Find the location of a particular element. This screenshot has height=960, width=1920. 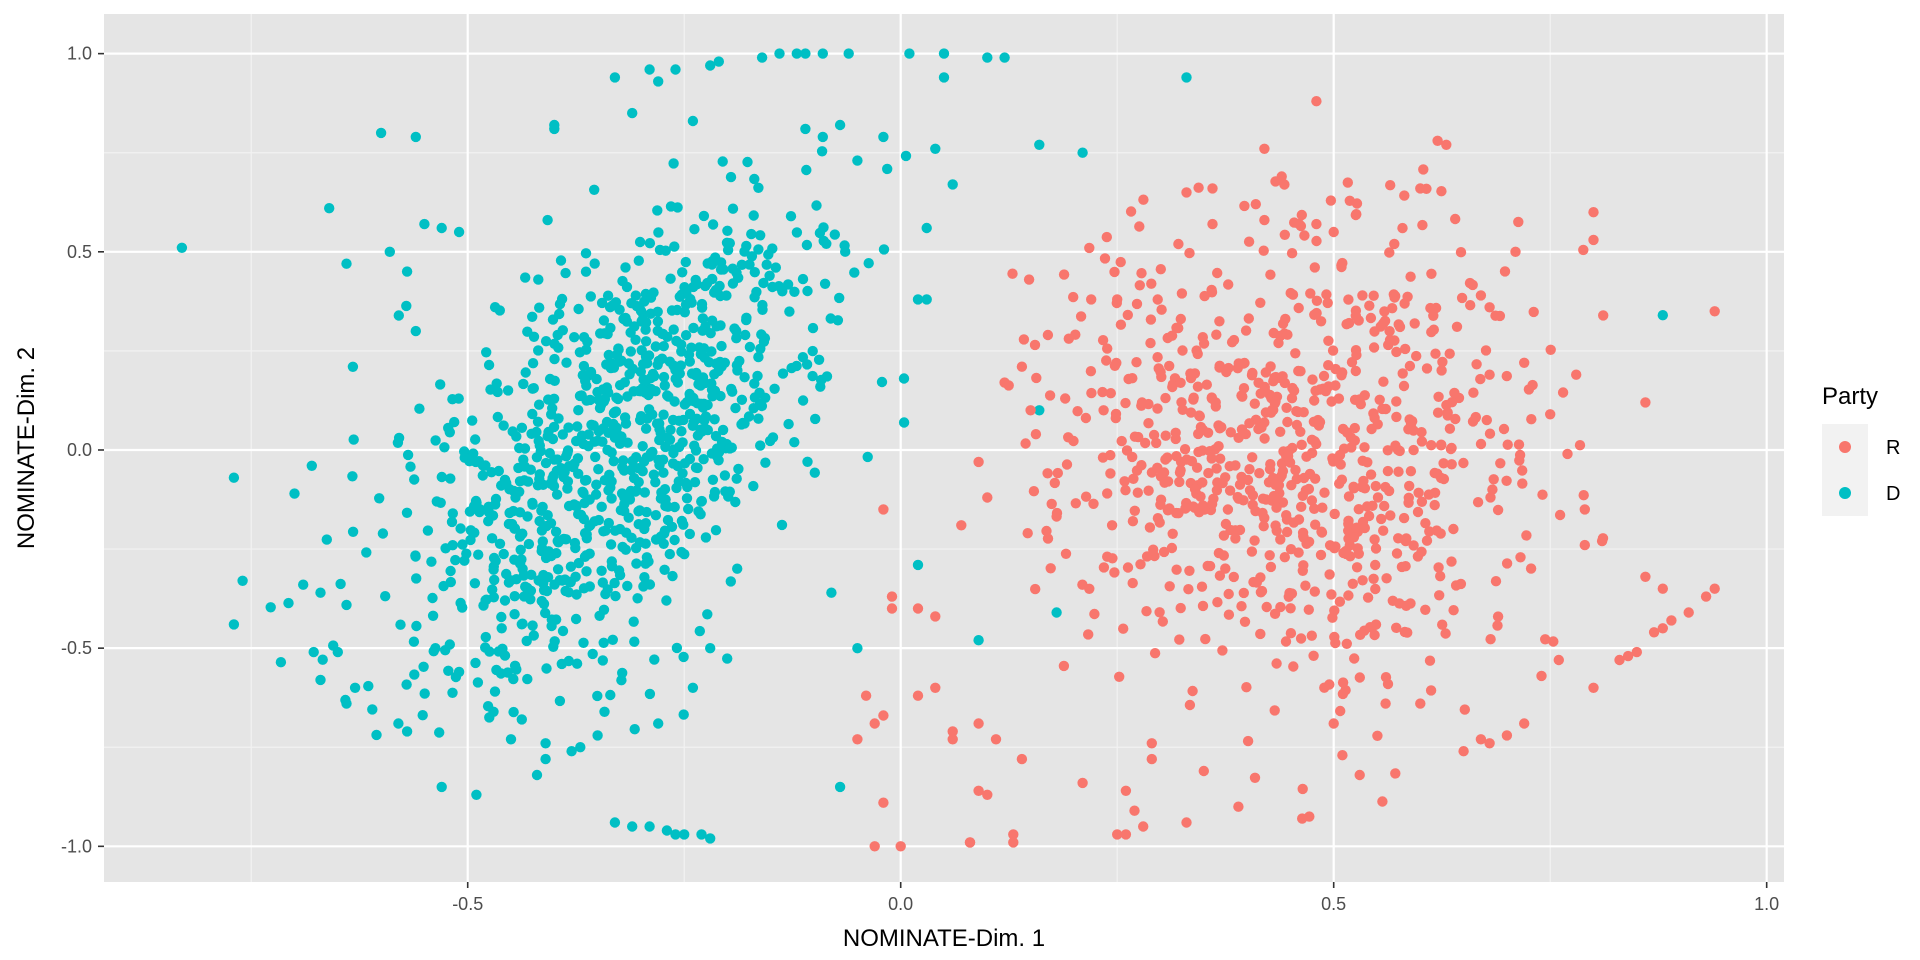

x-tick-label: 1.0 is located at coordinates (1766, 904).